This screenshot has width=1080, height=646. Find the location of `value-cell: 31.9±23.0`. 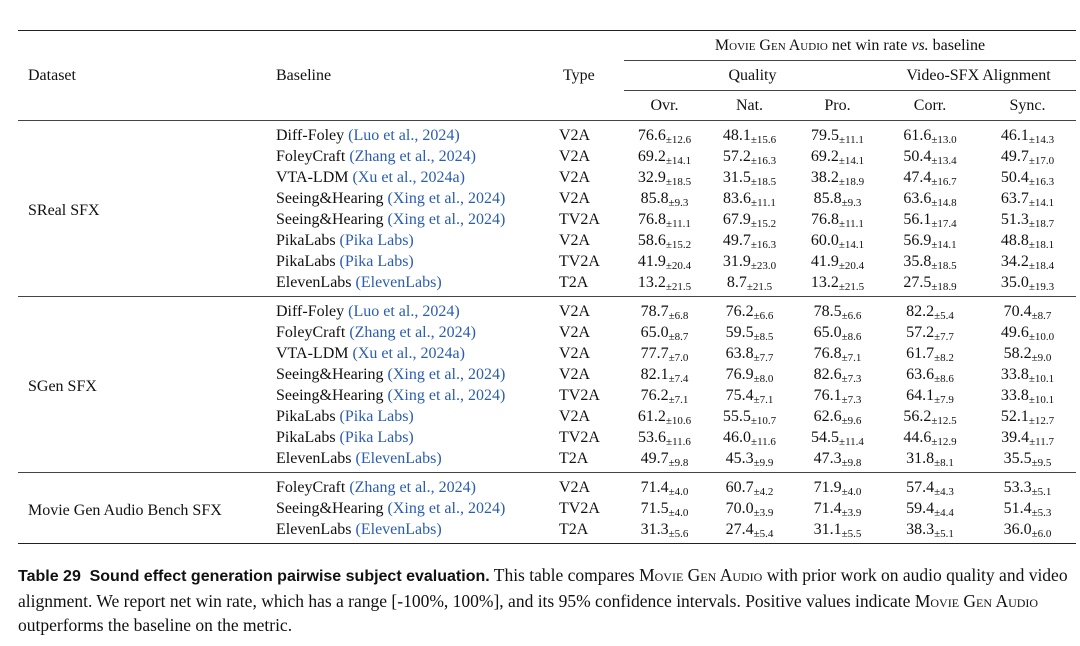

value-cell: 31.9±23.0 is located at coordinates (749, 261).